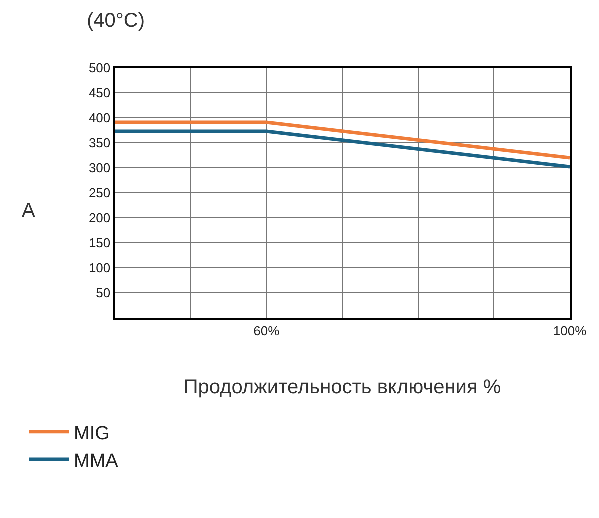 The width and height of the screenshot is (599, 518). Describe the element at coordinates (343, 387) in the screenshot. I see `x-axis-title: Продолжительность включения %` at that location.